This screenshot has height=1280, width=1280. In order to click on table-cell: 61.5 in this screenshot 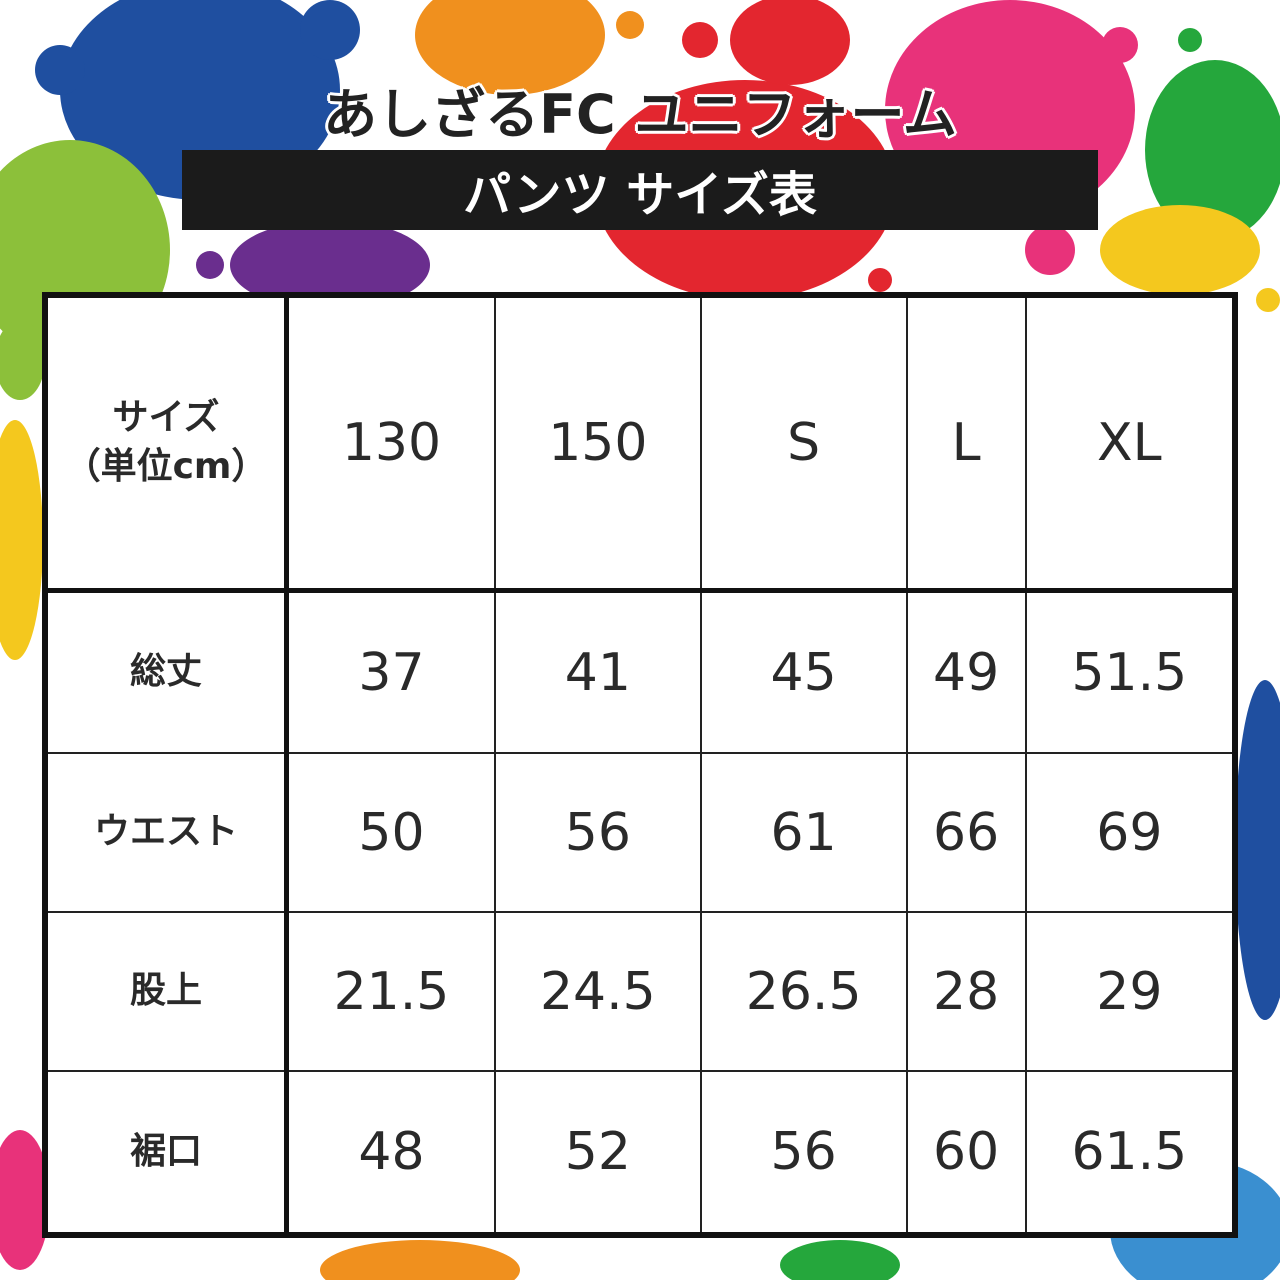, I will do `click(1130, 1153)`.